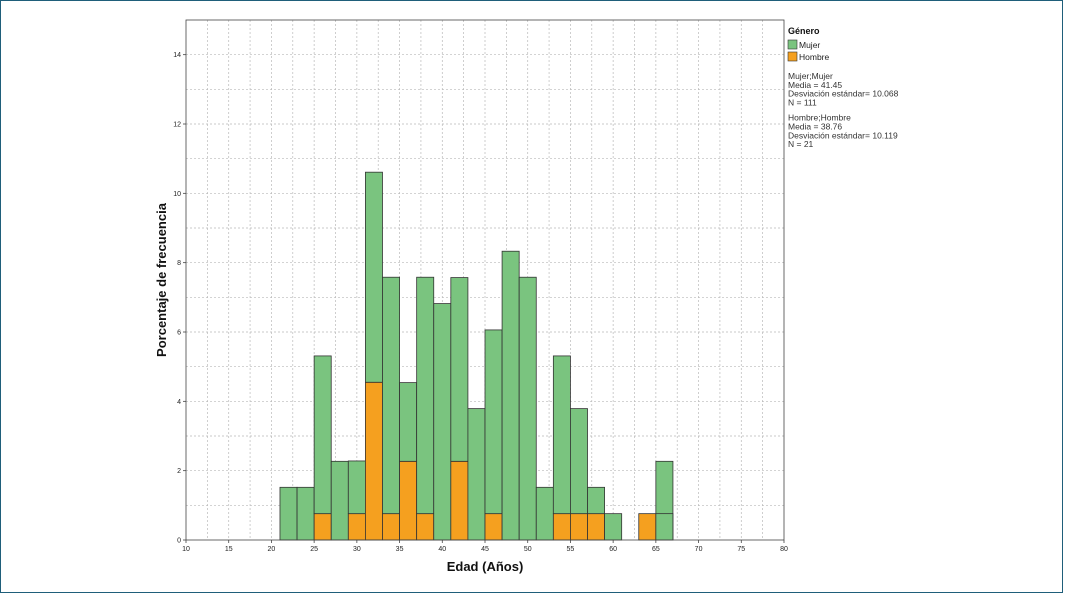  I want to click on x-tick-label: 45, so click(485, 549).